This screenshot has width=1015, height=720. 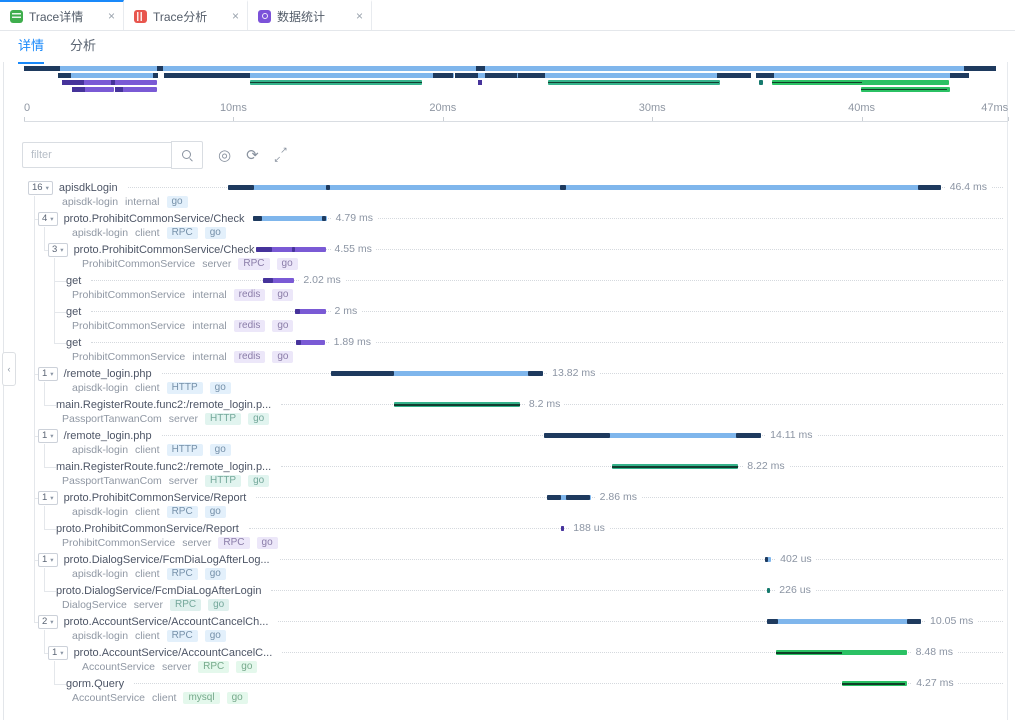 I want to click on locate-target-button: ◎, so click(x=225, y=155).